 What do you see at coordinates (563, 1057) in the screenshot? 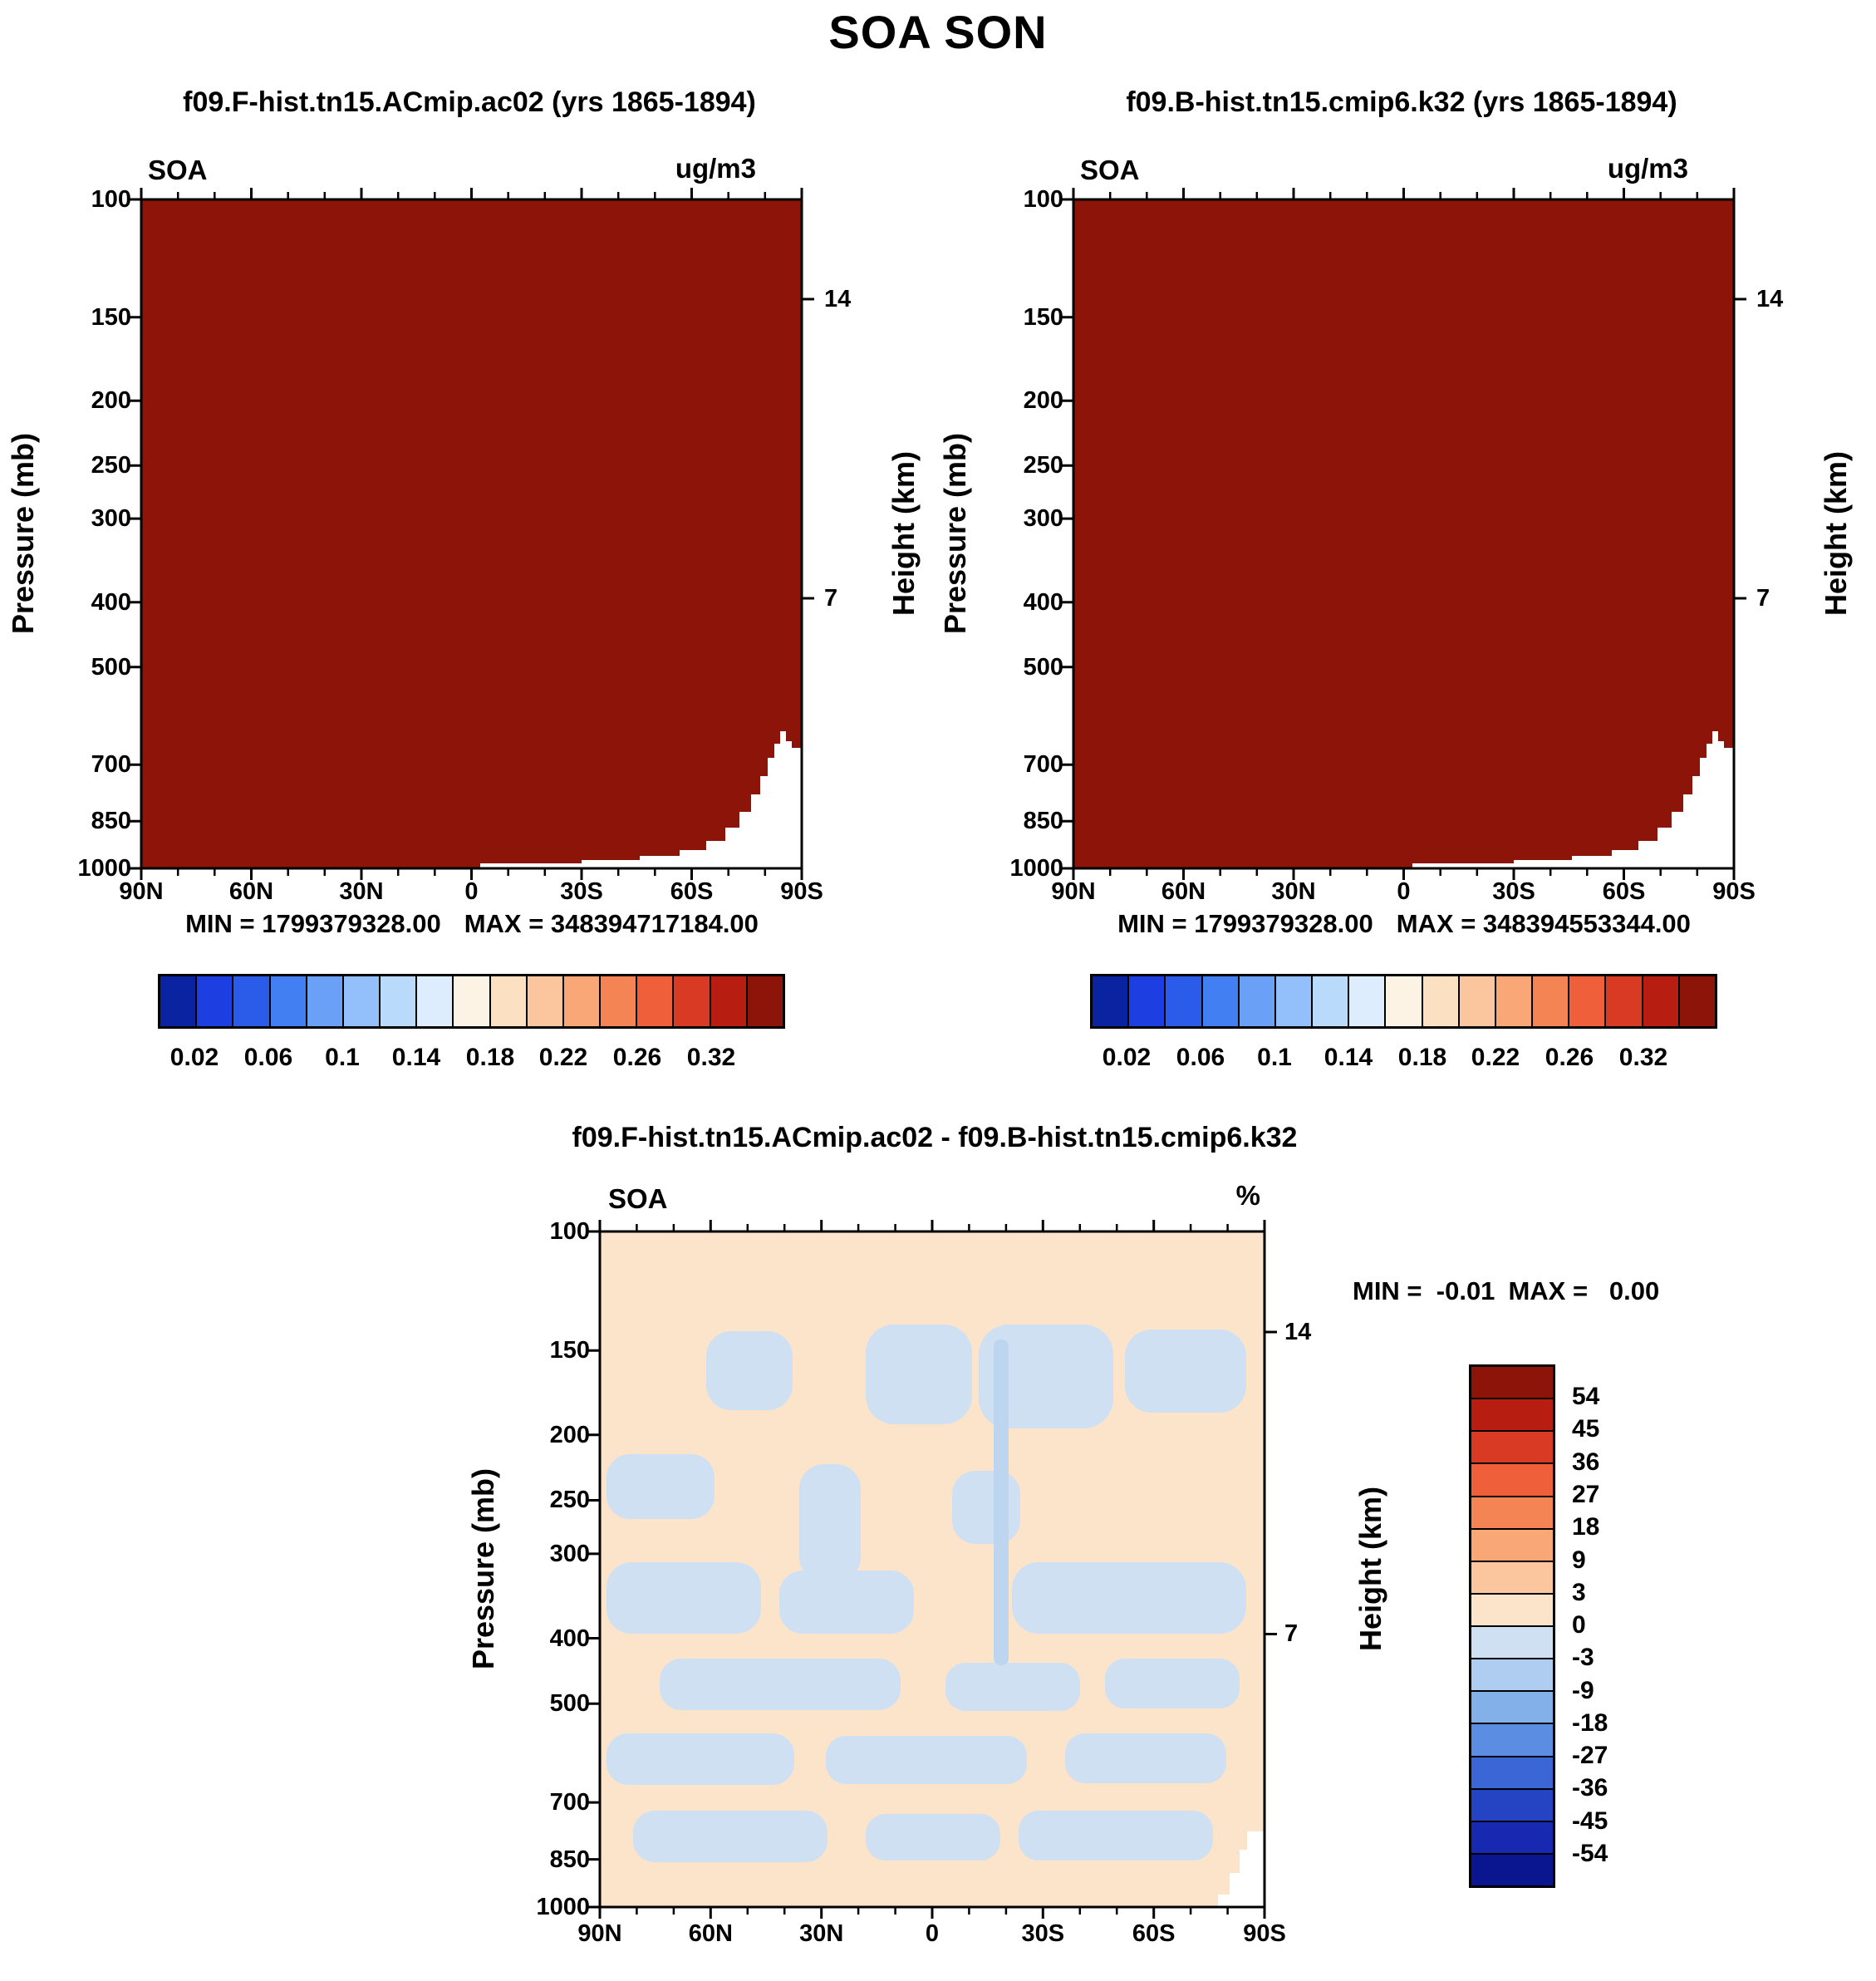
I see `colorbar-label: 0.22` at bounding box center [563, 1057].